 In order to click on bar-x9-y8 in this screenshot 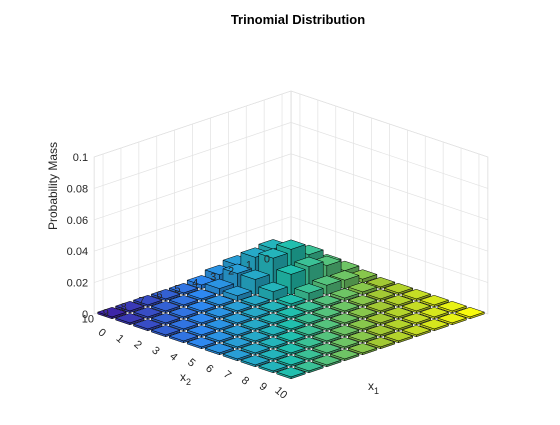, I will do `click(308, 355)`.